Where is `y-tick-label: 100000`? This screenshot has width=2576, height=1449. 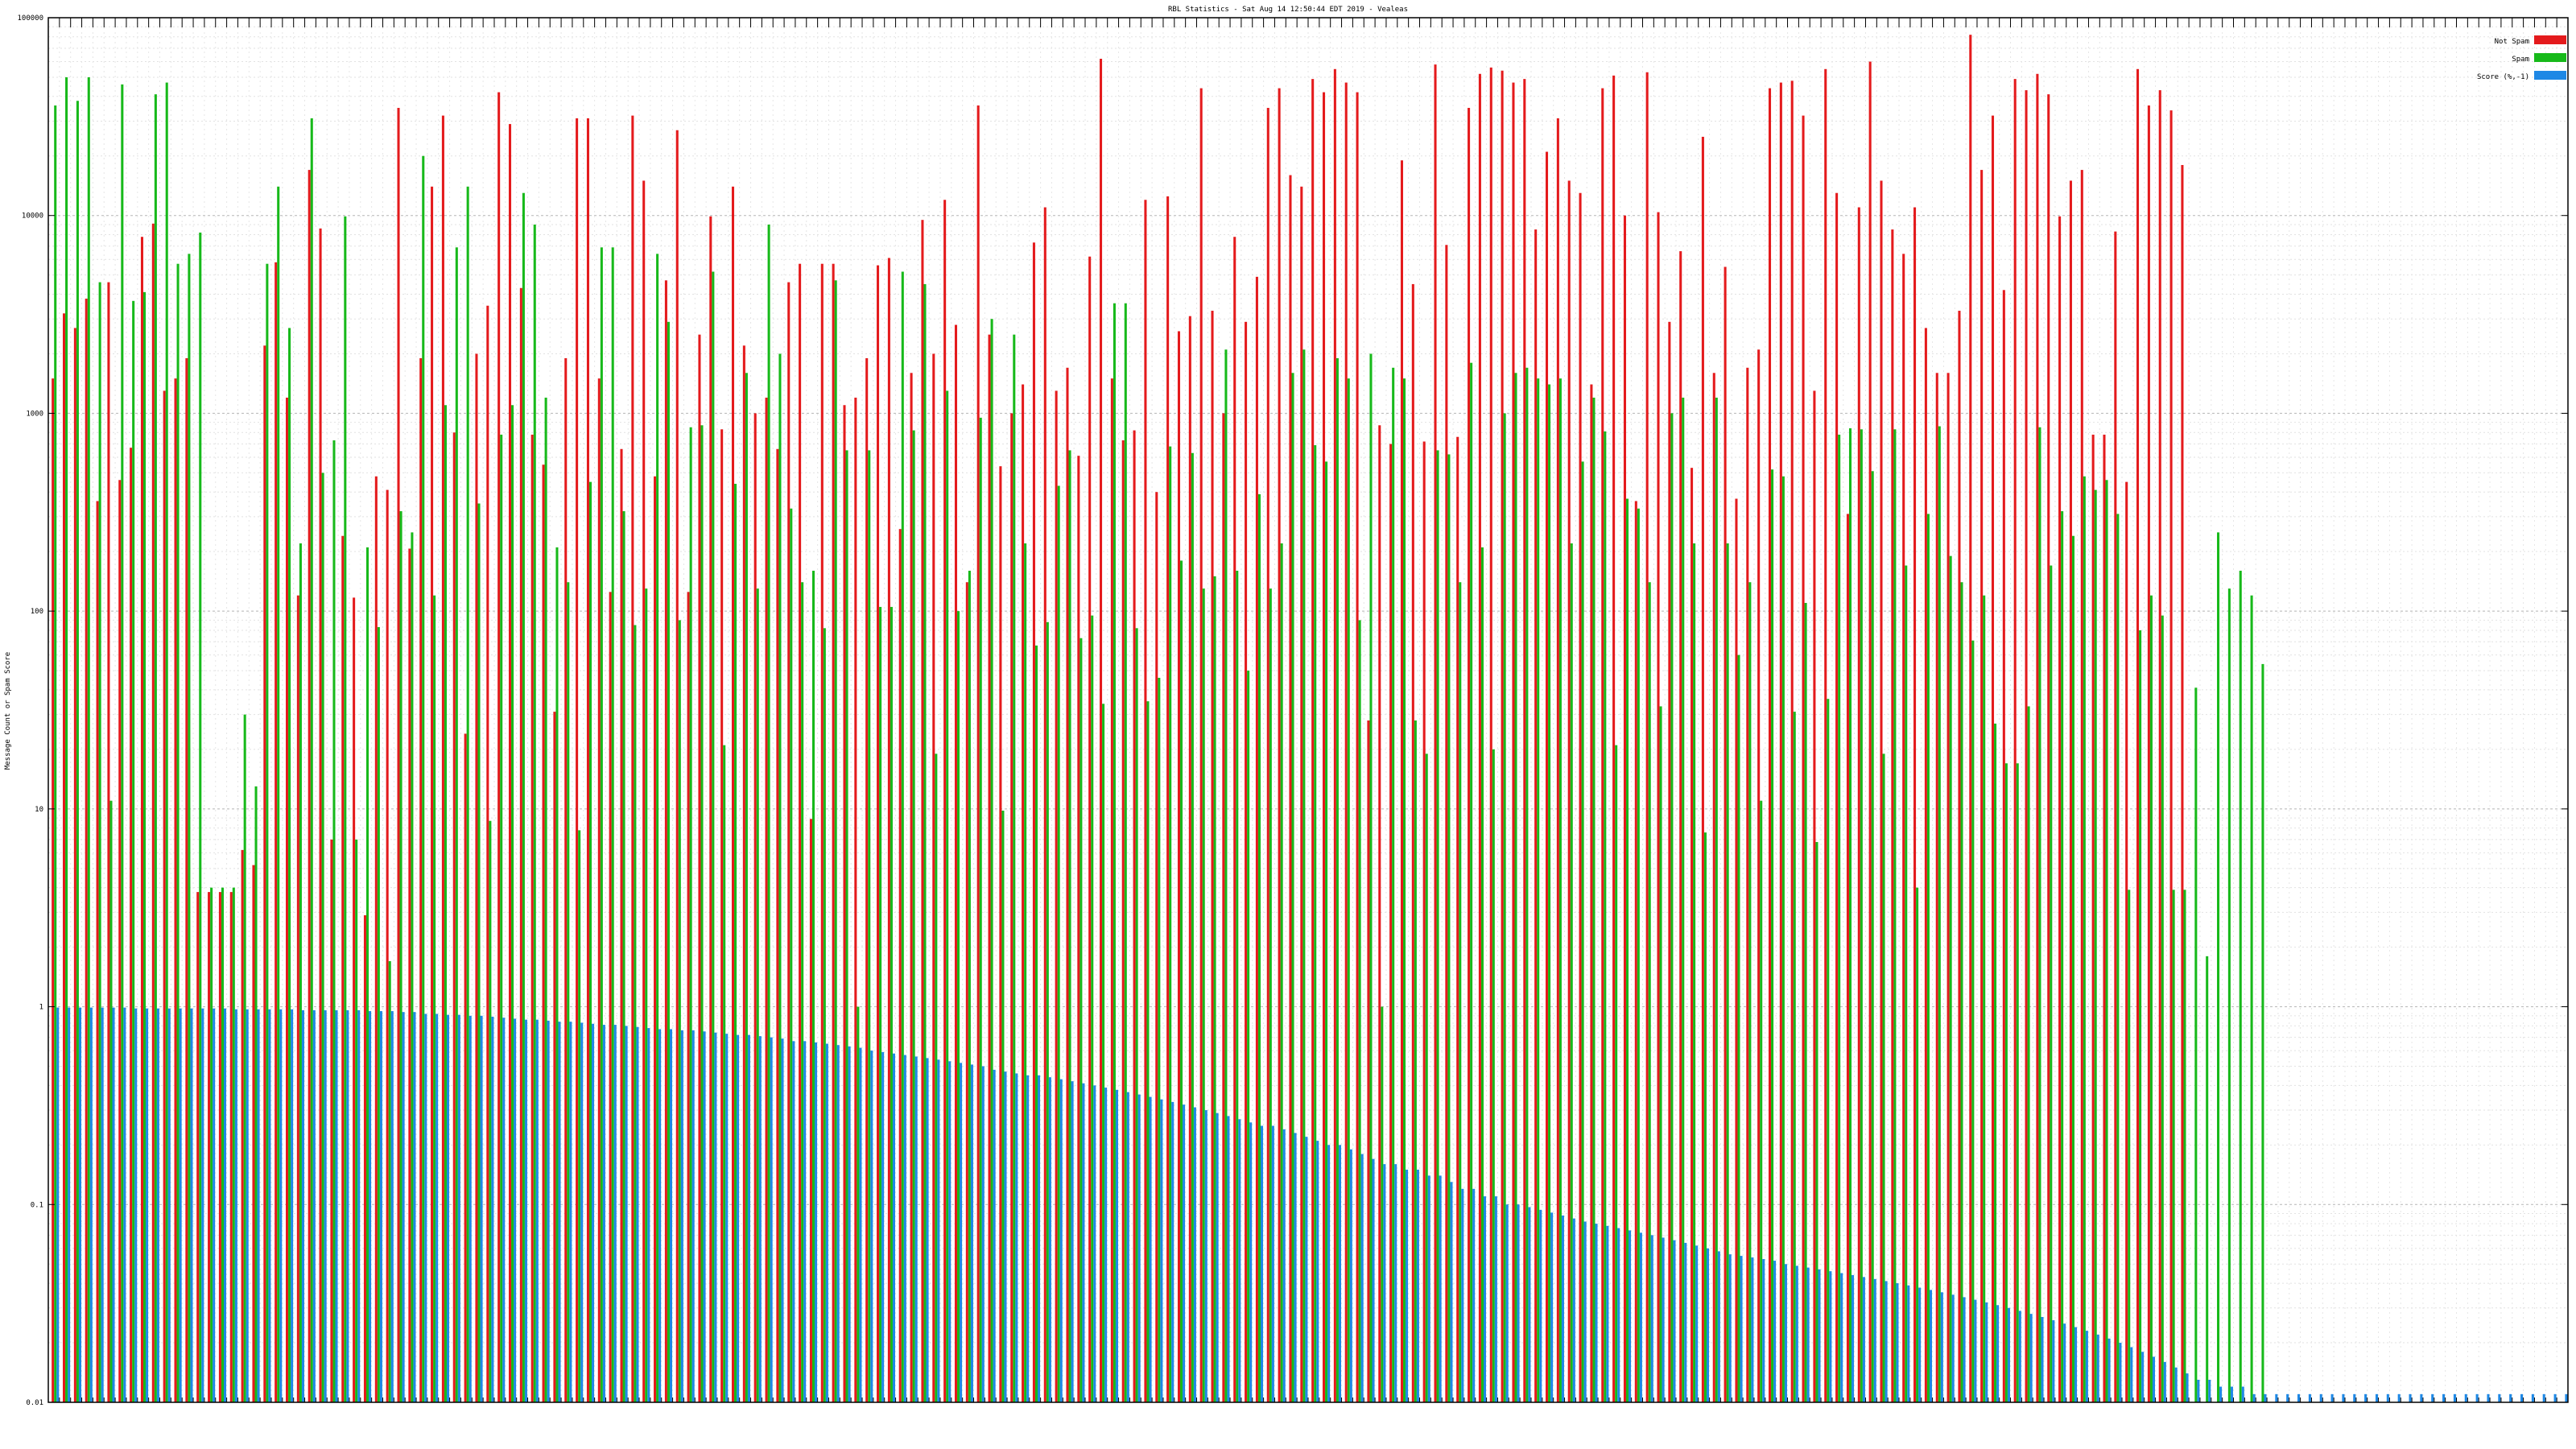 y-tick-label: 100000 is located at coordinates (30, 18).